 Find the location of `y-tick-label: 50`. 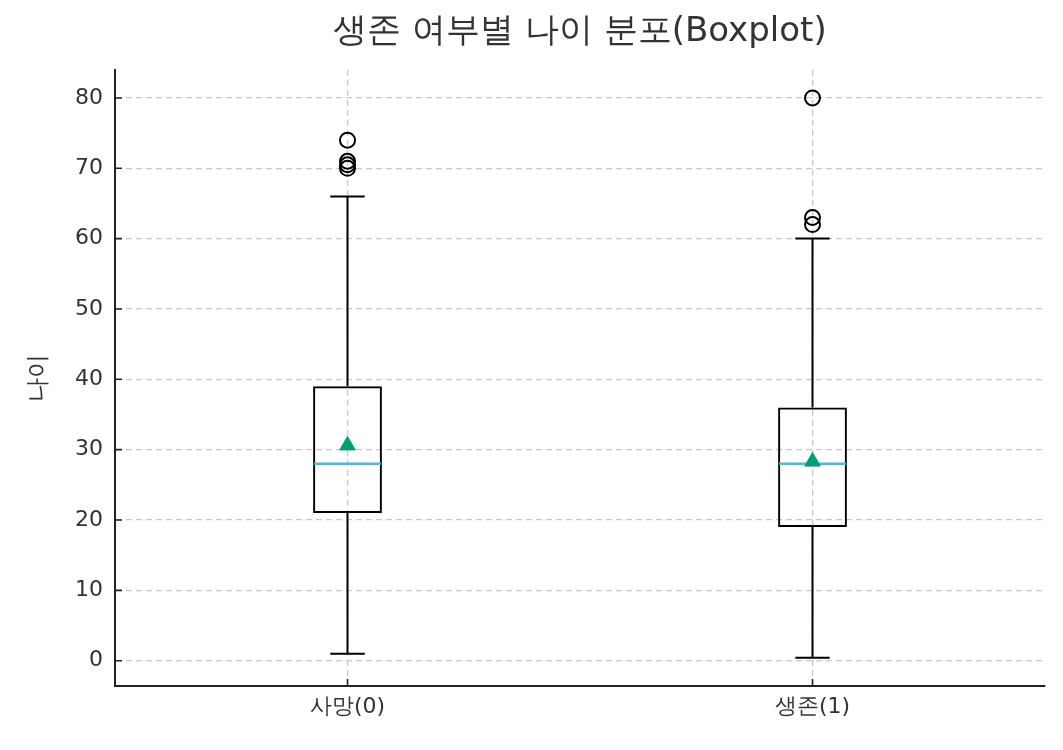

y-tick-label: 50 is located at coordinates (89, 307).